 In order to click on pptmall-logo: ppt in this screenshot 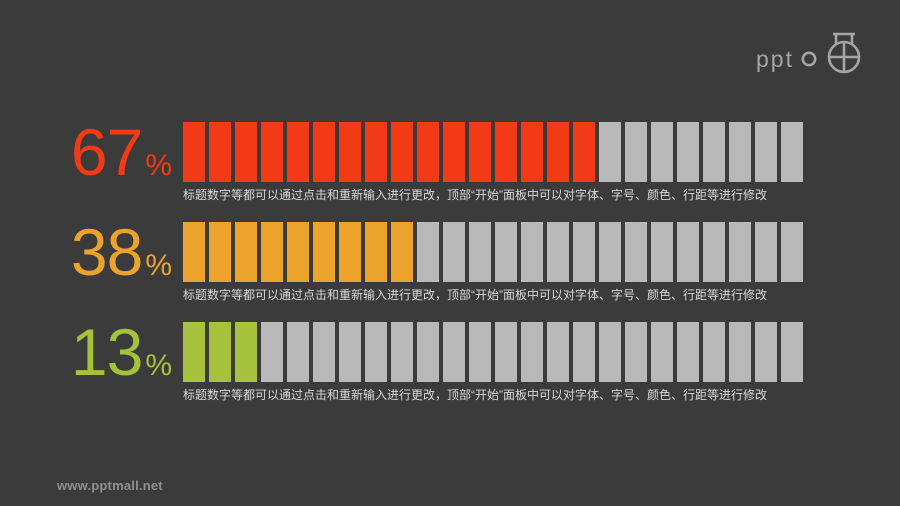, I will do `click(812, 51)`.